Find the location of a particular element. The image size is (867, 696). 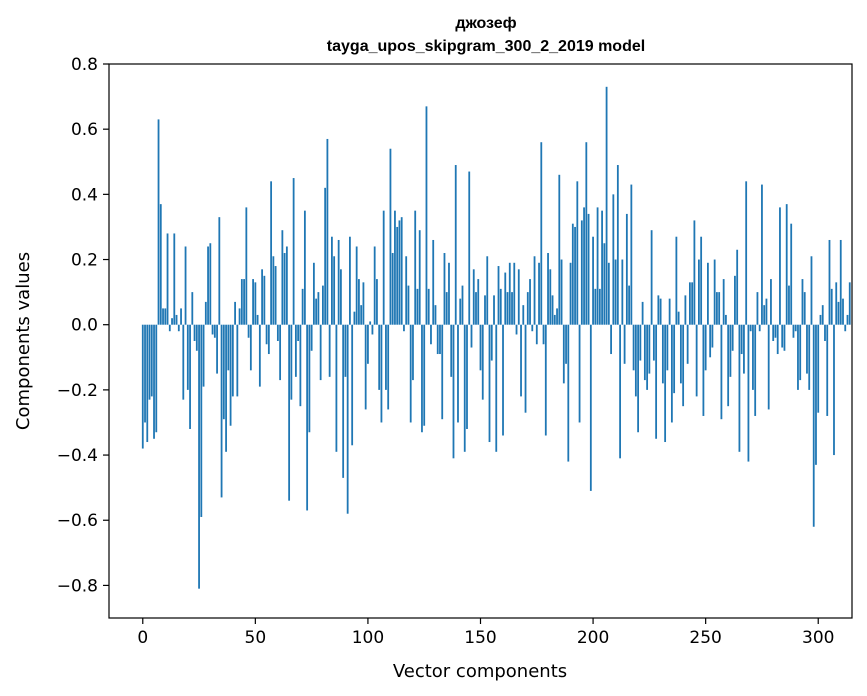

y-tick-label-5: 0.2 is located at coordinates (84, 261).